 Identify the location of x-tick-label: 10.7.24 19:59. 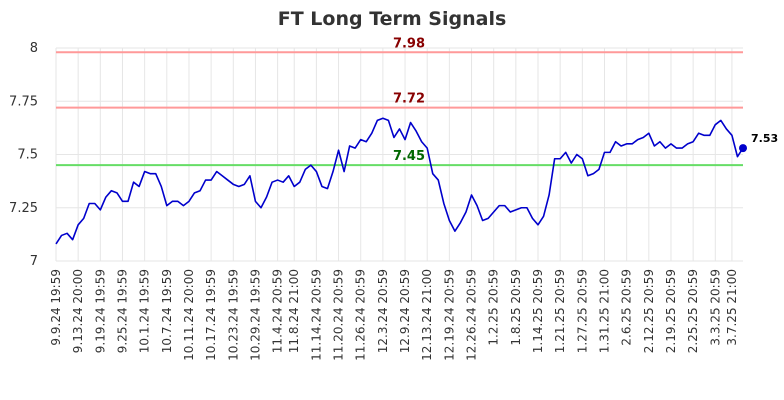
(167, 311).